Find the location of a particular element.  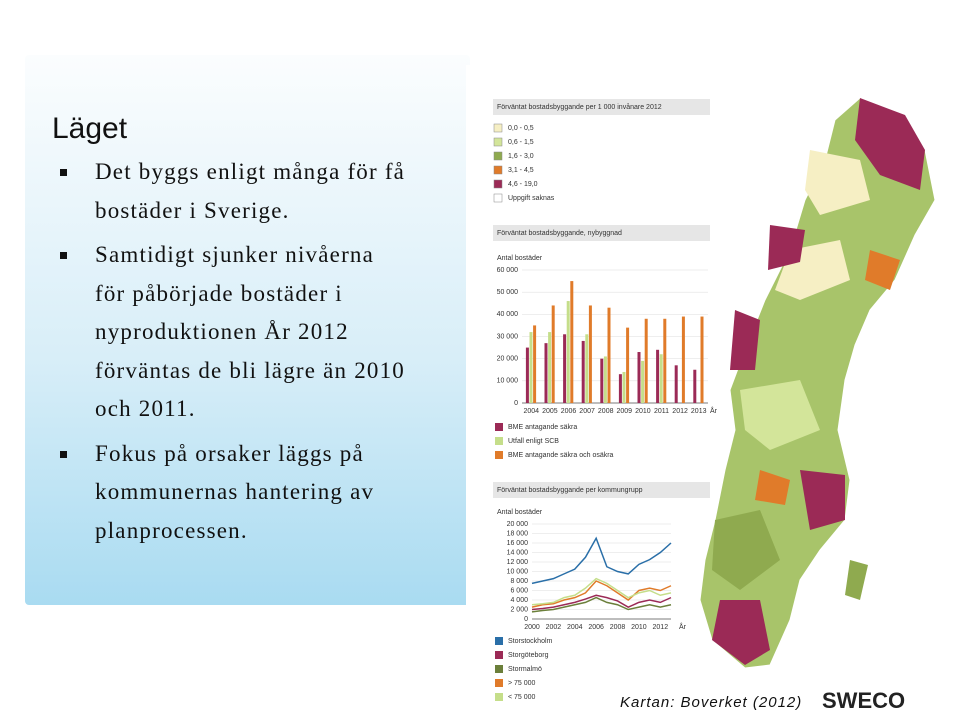

chart-title: Förväntat bostadsbyggande, nybyggnad is located at coordinates (559, 233).